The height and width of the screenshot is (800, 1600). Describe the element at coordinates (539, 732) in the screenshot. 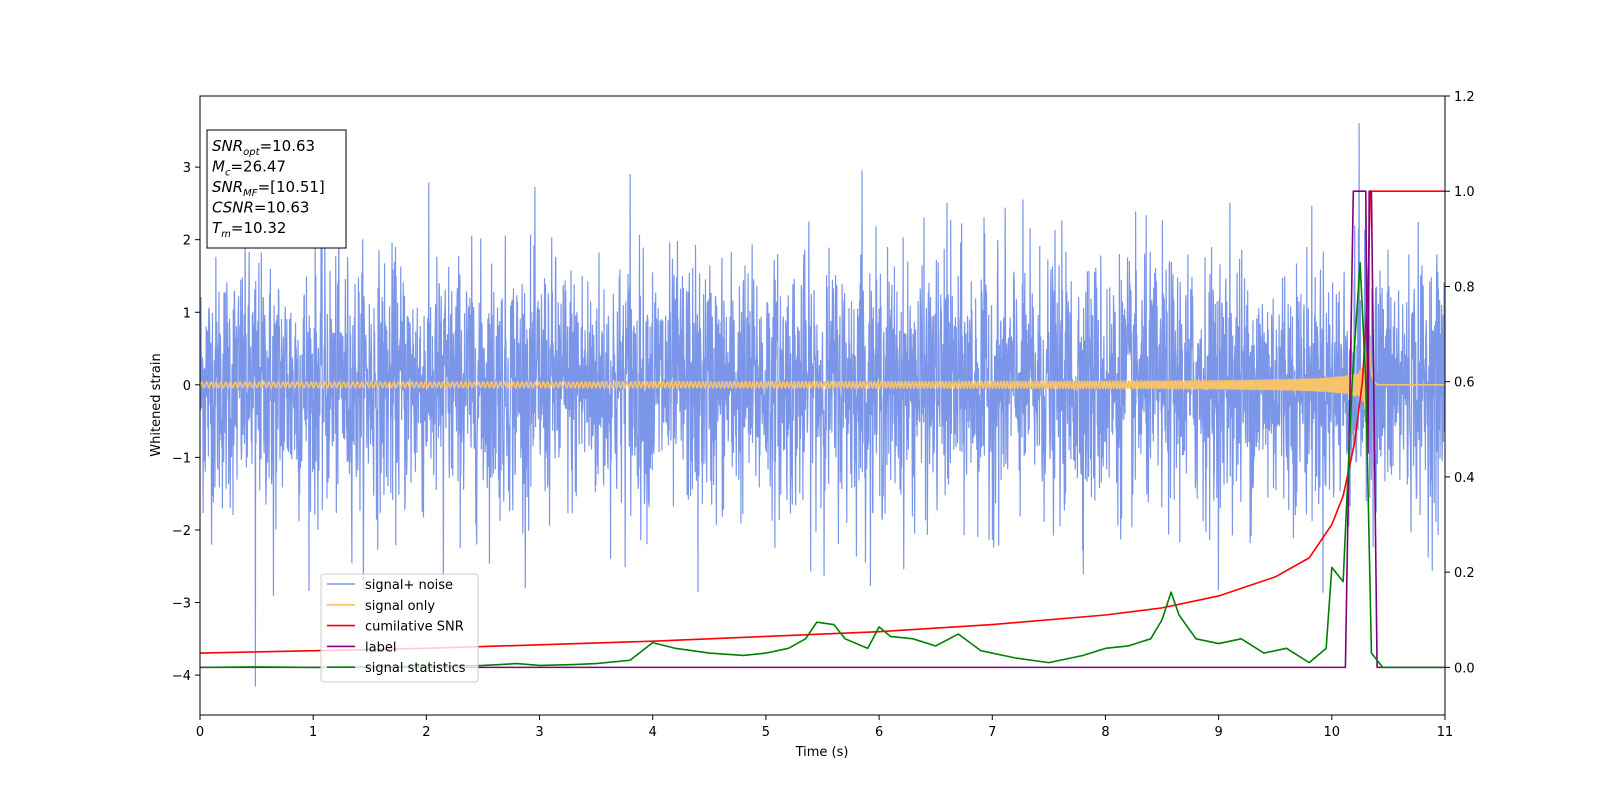

I see `x-tick-label-3: 3` at that location.